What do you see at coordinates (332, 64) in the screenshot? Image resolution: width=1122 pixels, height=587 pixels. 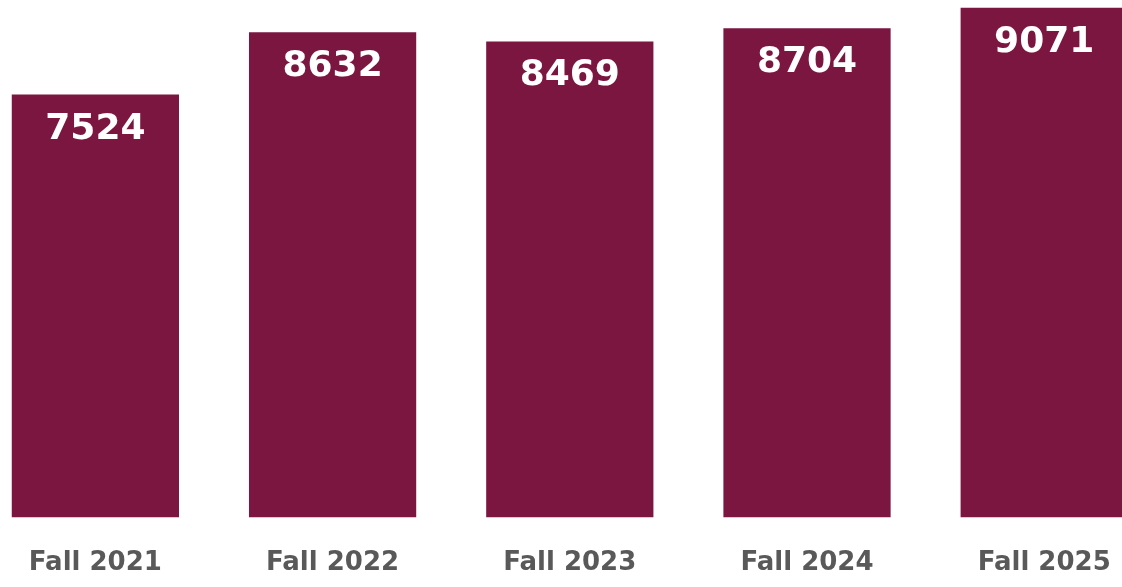 I see `data-label: 8632` at bounding box center [332, 64].